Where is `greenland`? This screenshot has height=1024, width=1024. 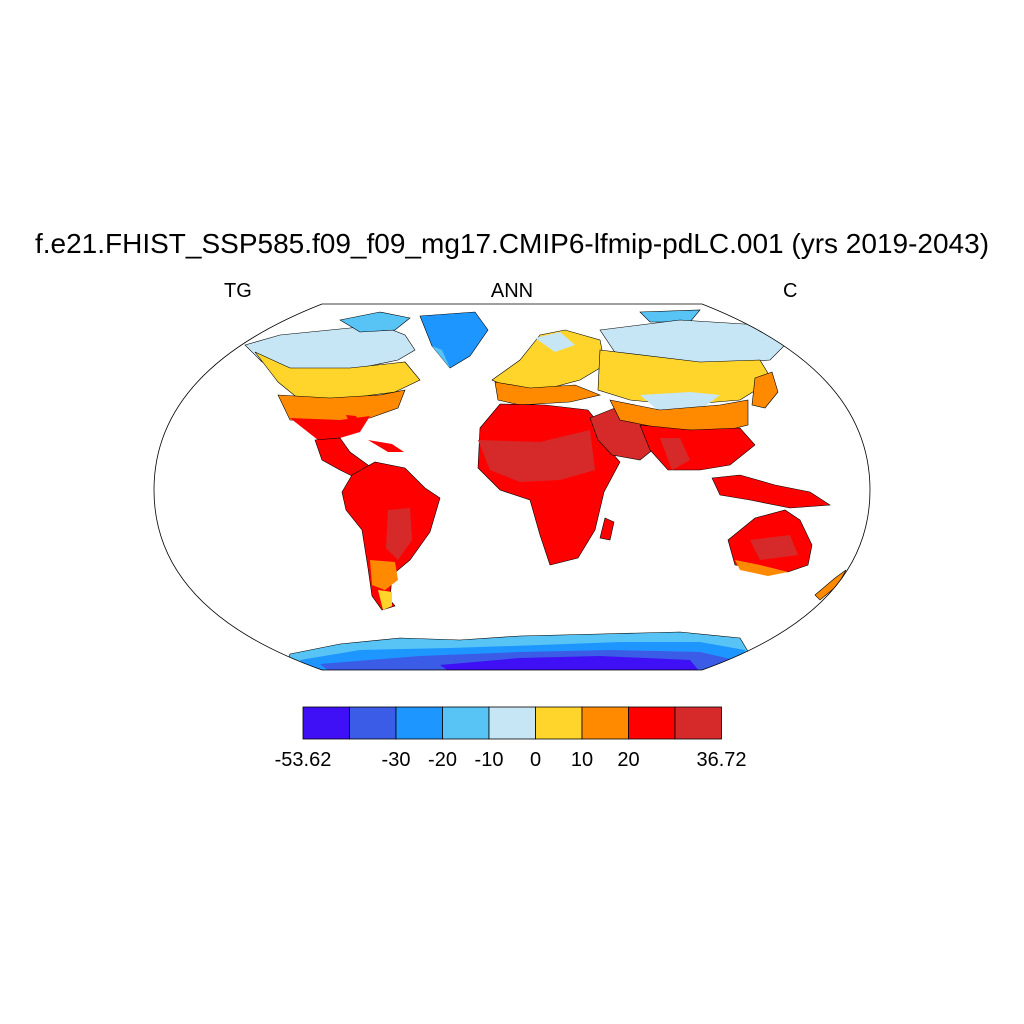 greenland is located at coordinates (454, 340).